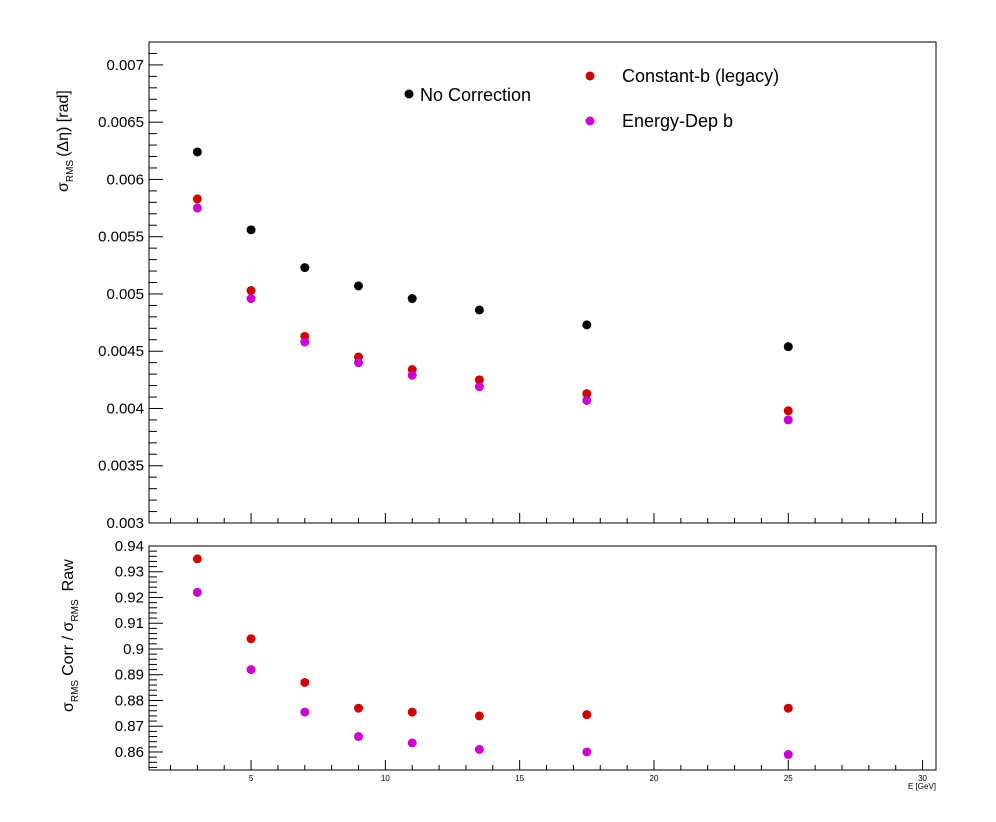 This screenshot has height=822, width=996. Describe the element at coordinates (677, 121) in the screenshot. I see `legend-label-energy-dep-b: Energy-Dep b` at that location.